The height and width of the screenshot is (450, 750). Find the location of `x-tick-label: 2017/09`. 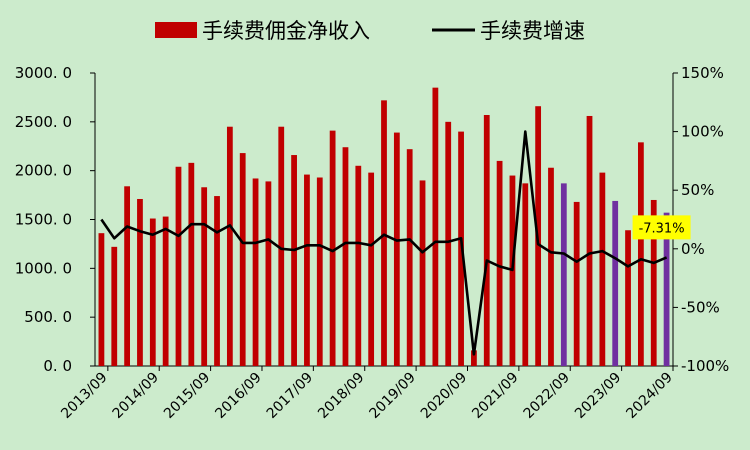

x-tick-label: 2017/09 is located at coordinates (290, 396).